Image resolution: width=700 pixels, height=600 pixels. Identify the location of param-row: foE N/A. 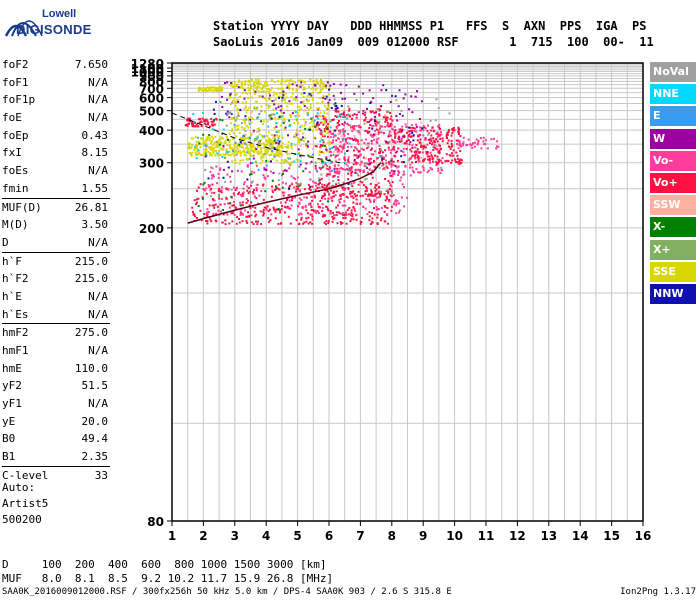
(57, 118).